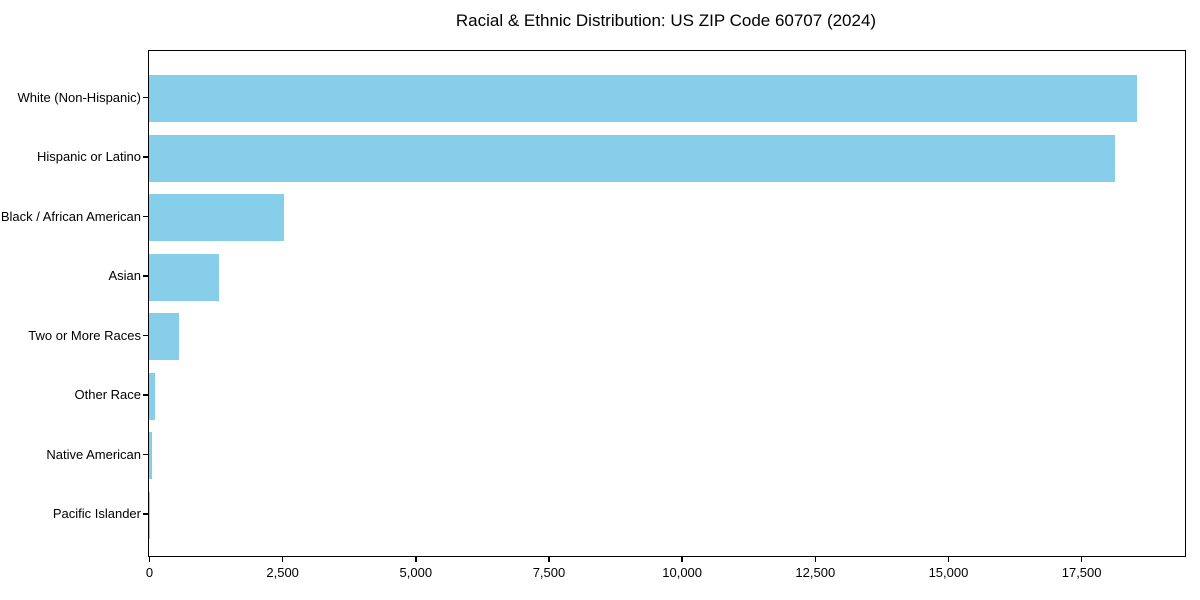 This screenshot has height=600, width=1200. What do you see at coordinates (93, 454) in the screenshot?
I see `y-axis-label: Native American` at bounding box center [93, 454].